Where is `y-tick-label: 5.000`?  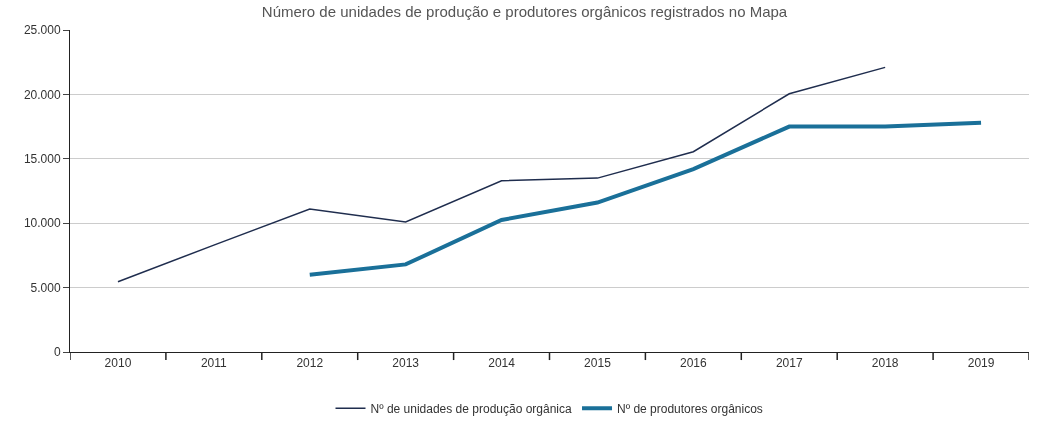 y-tick-label: 5.000 is located at coordinates (45, 287).